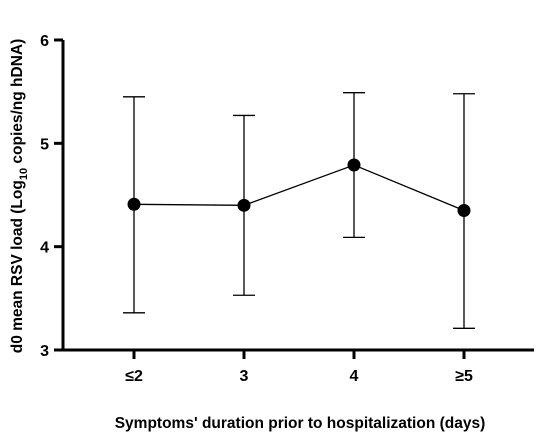 This screenshot has height=441, width=550. Describe the element at coordinates (24, 174) in the screenshot. I see `y-axis-label-subscript: 10` at that location.